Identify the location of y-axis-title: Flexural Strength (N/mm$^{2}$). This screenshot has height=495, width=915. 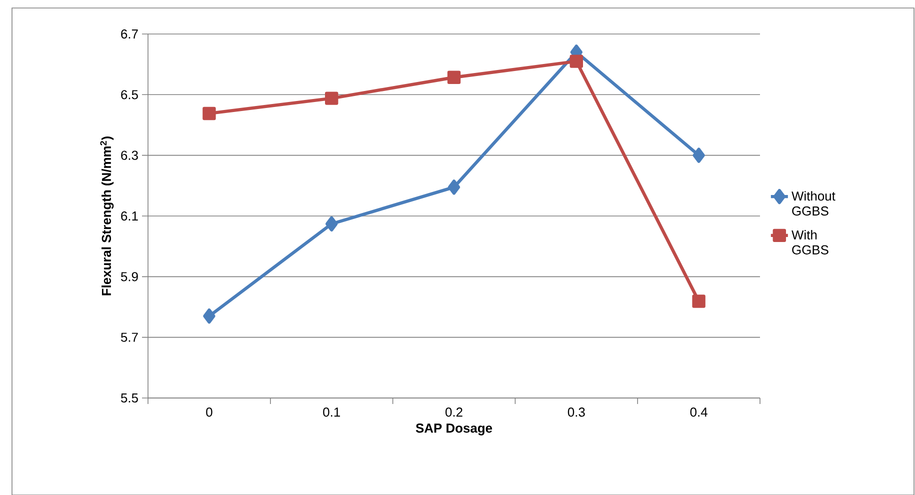
(107, 216).